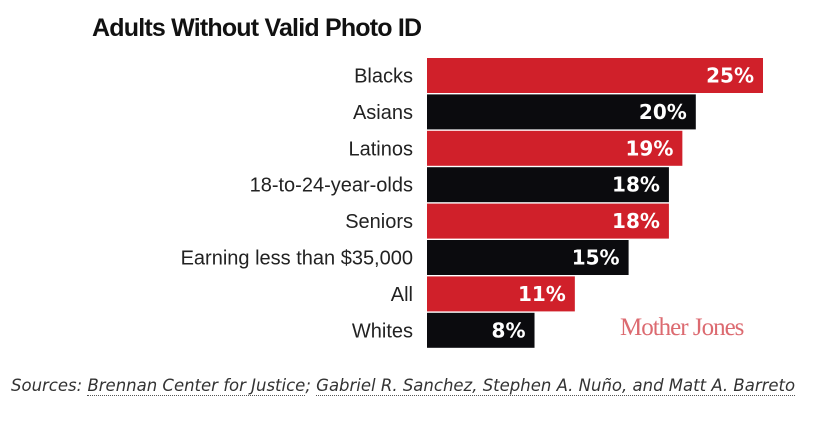 This screenshot has width=838, height=448. I want to click on sources-prefix: Sources:, so click(49, 385).